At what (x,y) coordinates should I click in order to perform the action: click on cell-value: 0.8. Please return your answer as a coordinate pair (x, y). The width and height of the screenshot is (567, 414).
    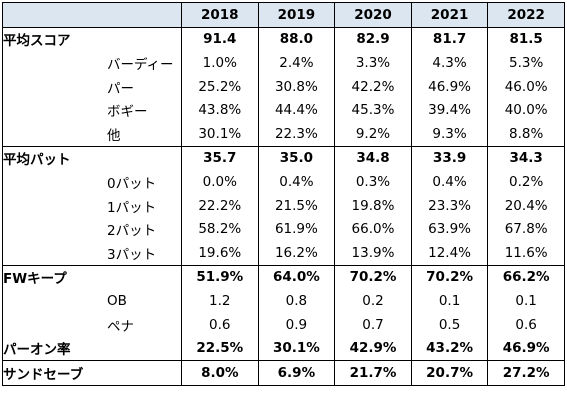
    Looking at the image, I should click on (296, 301).